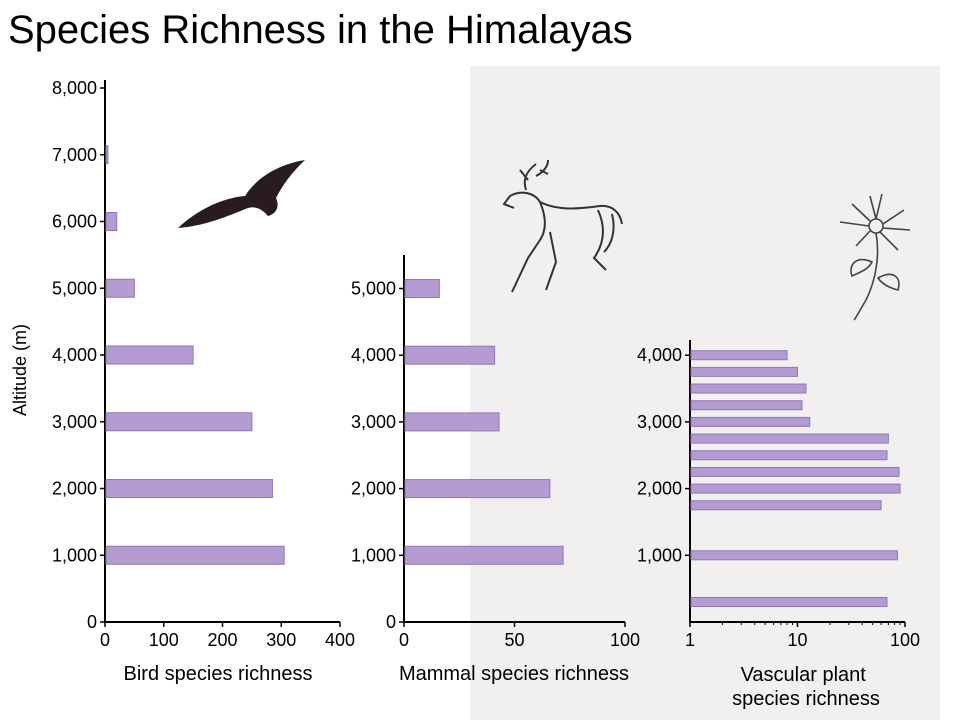  What do you see at coordinates (340, 640) in the screenshot?
I see `x-tick-label: 400` at bounding box center [340, 640].